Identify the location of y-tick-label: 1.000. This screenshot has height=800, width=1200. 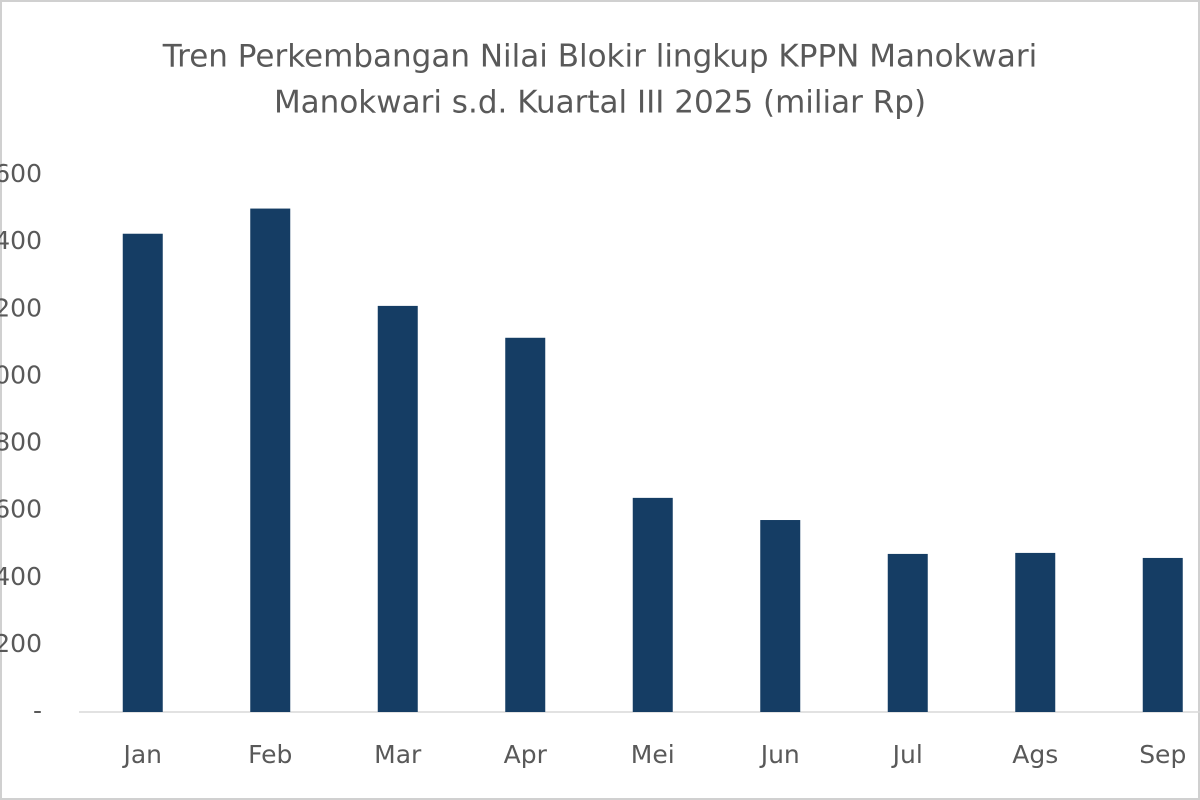
(21, 374).